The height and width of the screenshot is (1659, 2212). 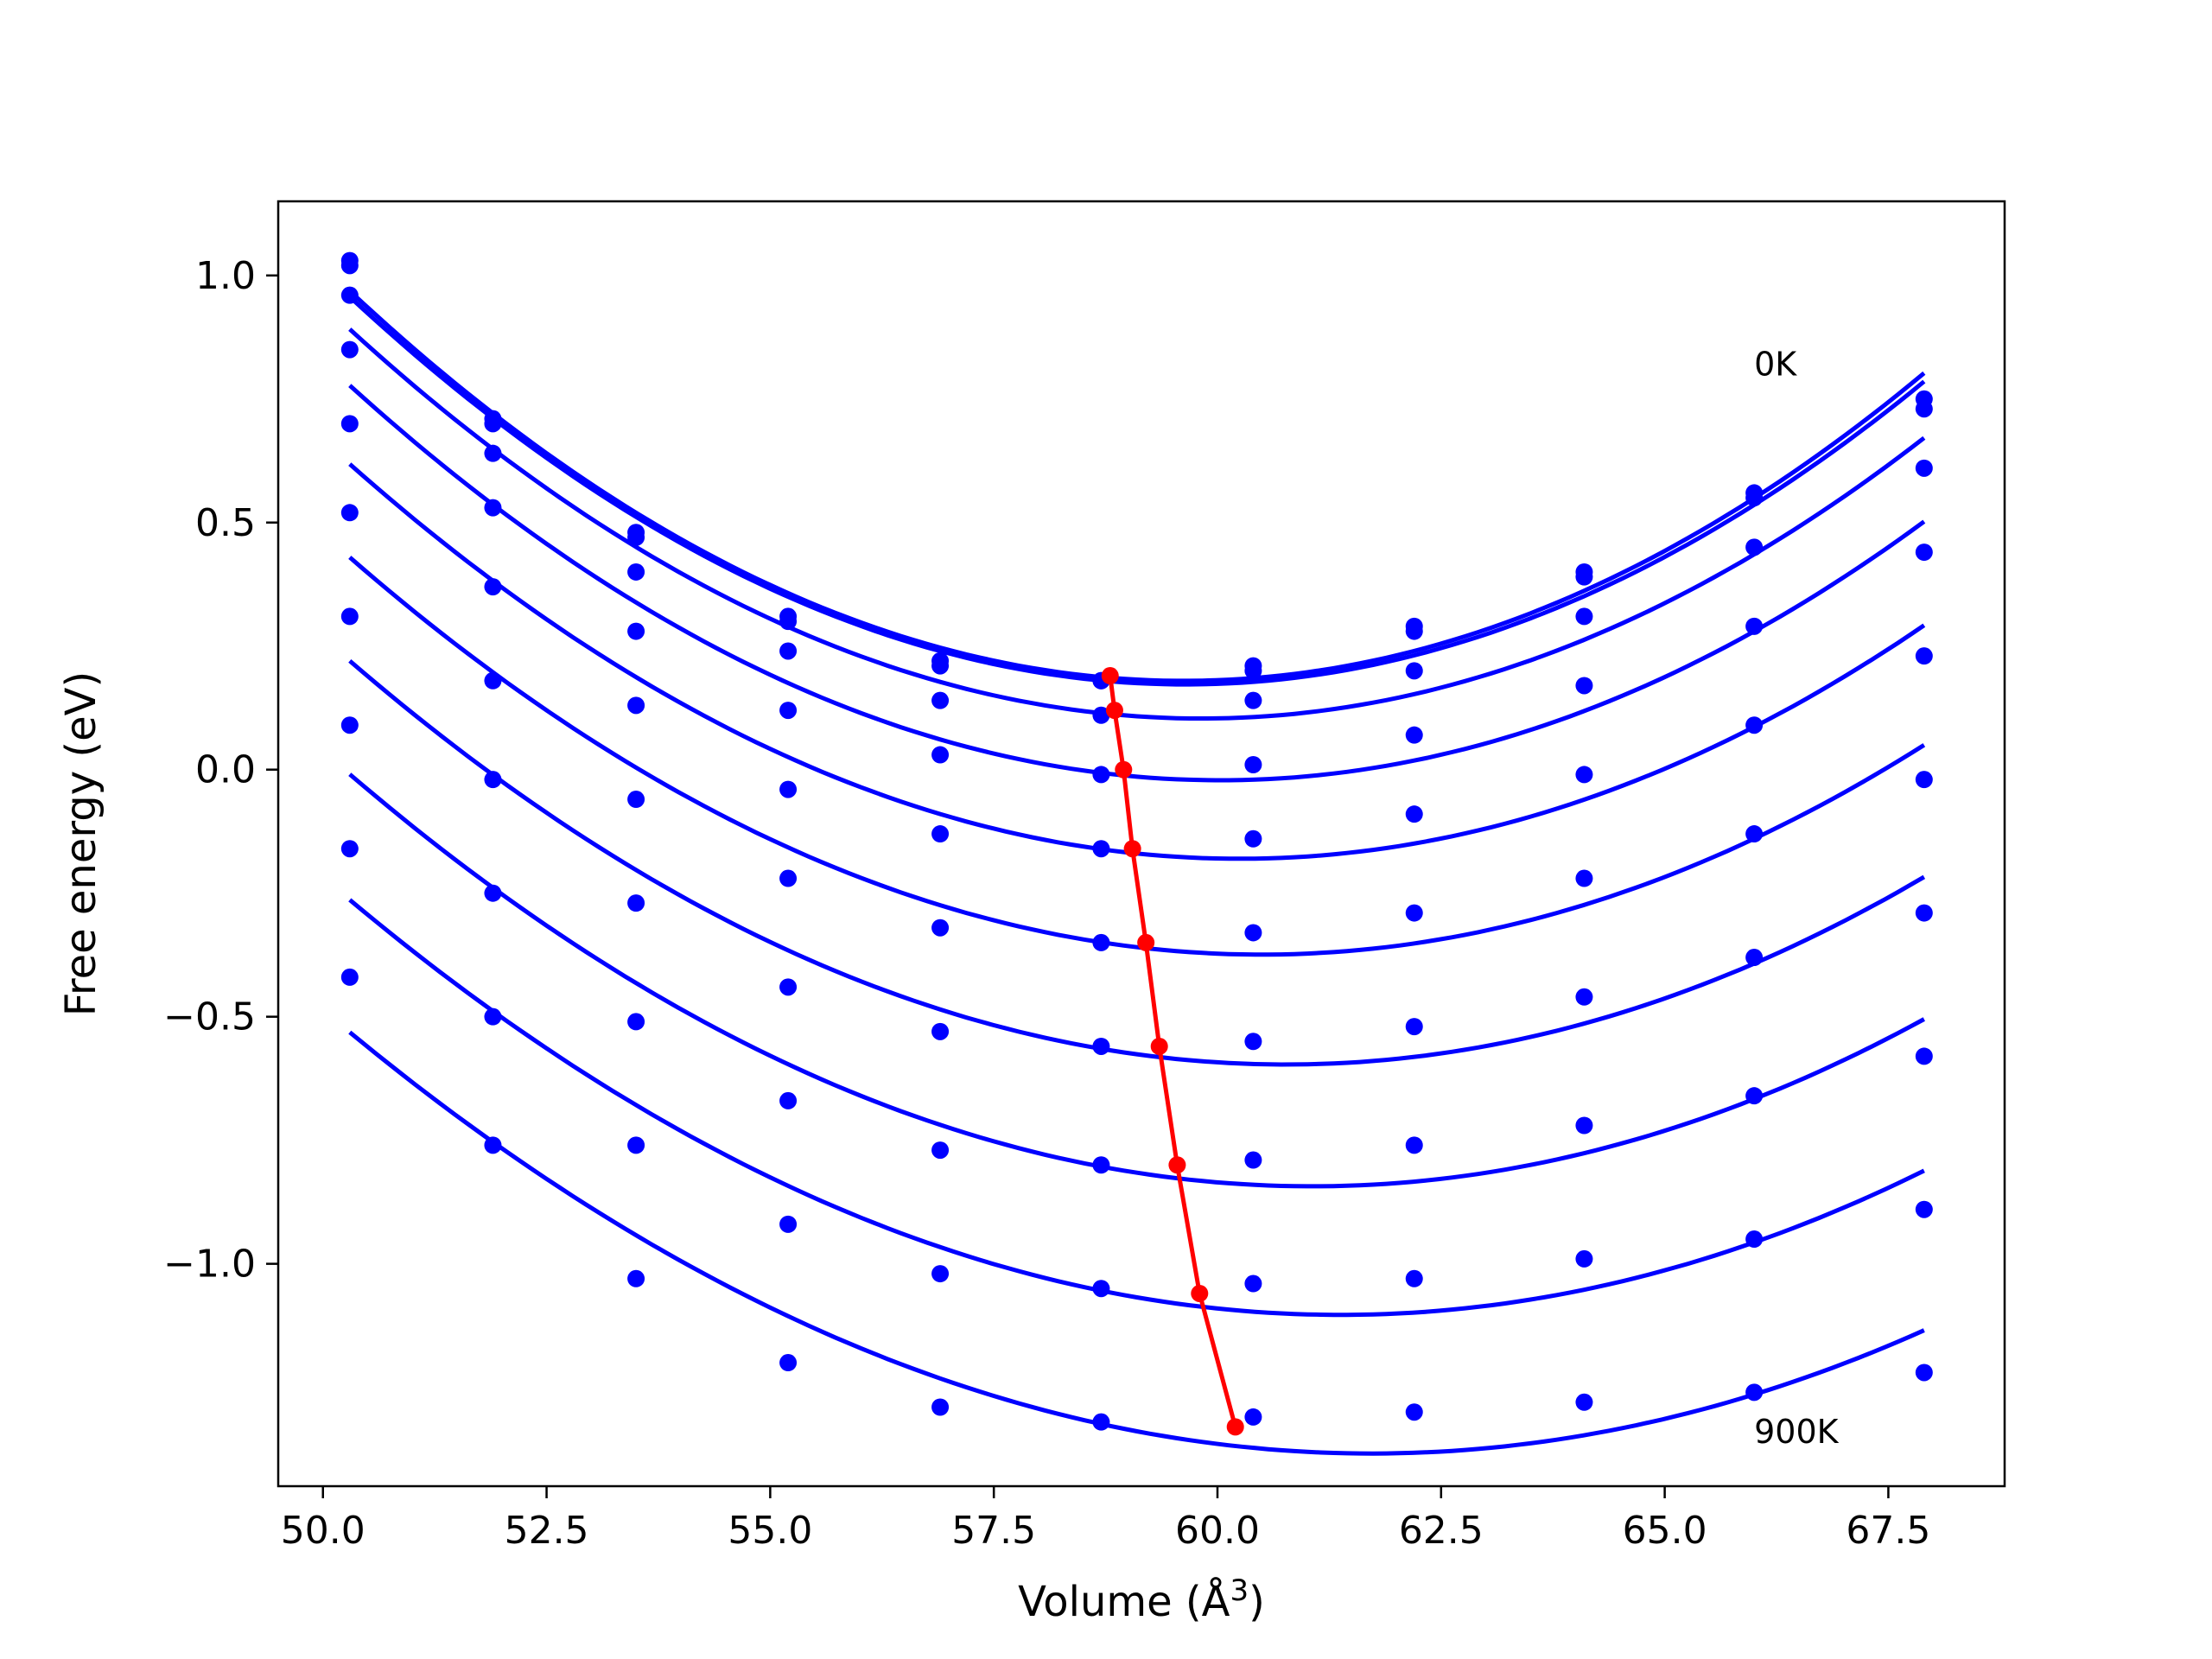 What do you see at coordinates (1124, 1601) in the screenshot?
I see `x-axis-title-main: Volume (Å` at bounding box center [1124, 1601].